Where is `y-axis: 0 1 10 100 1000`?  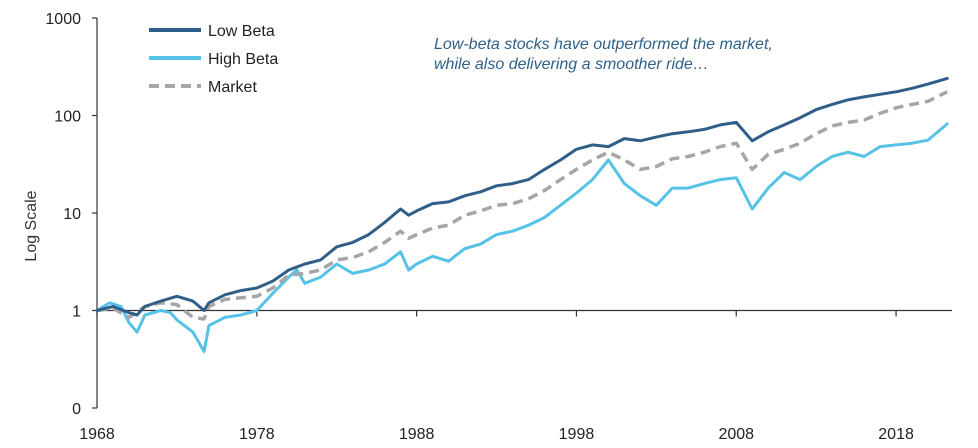 y-axis: 0 1 10 100 1000 is located at coordinates (71, 214).